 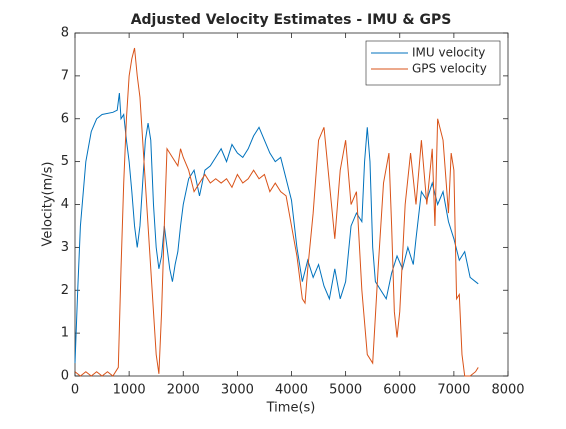 I want to click on legend-box, so click(x=433, y=63).